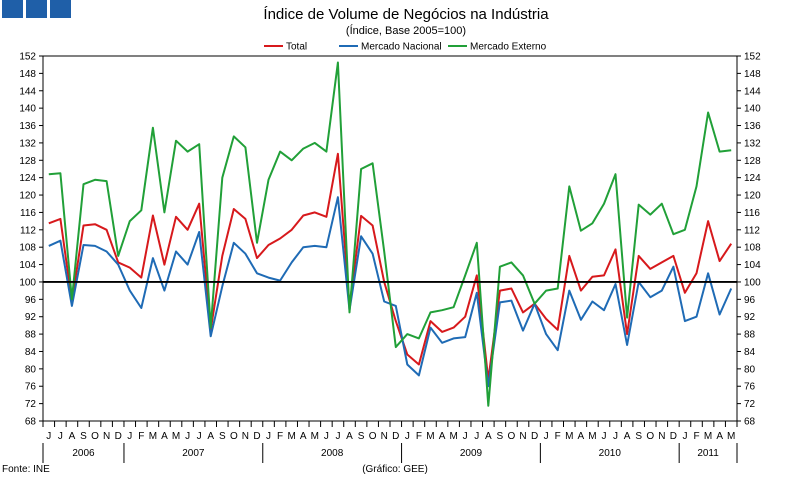 This screenshot has height=479, width=786. What do you see at coordinates (27, 91) in the screenshot?
I see `y-tick-label-left: 144` at bounding box center [27, 91].